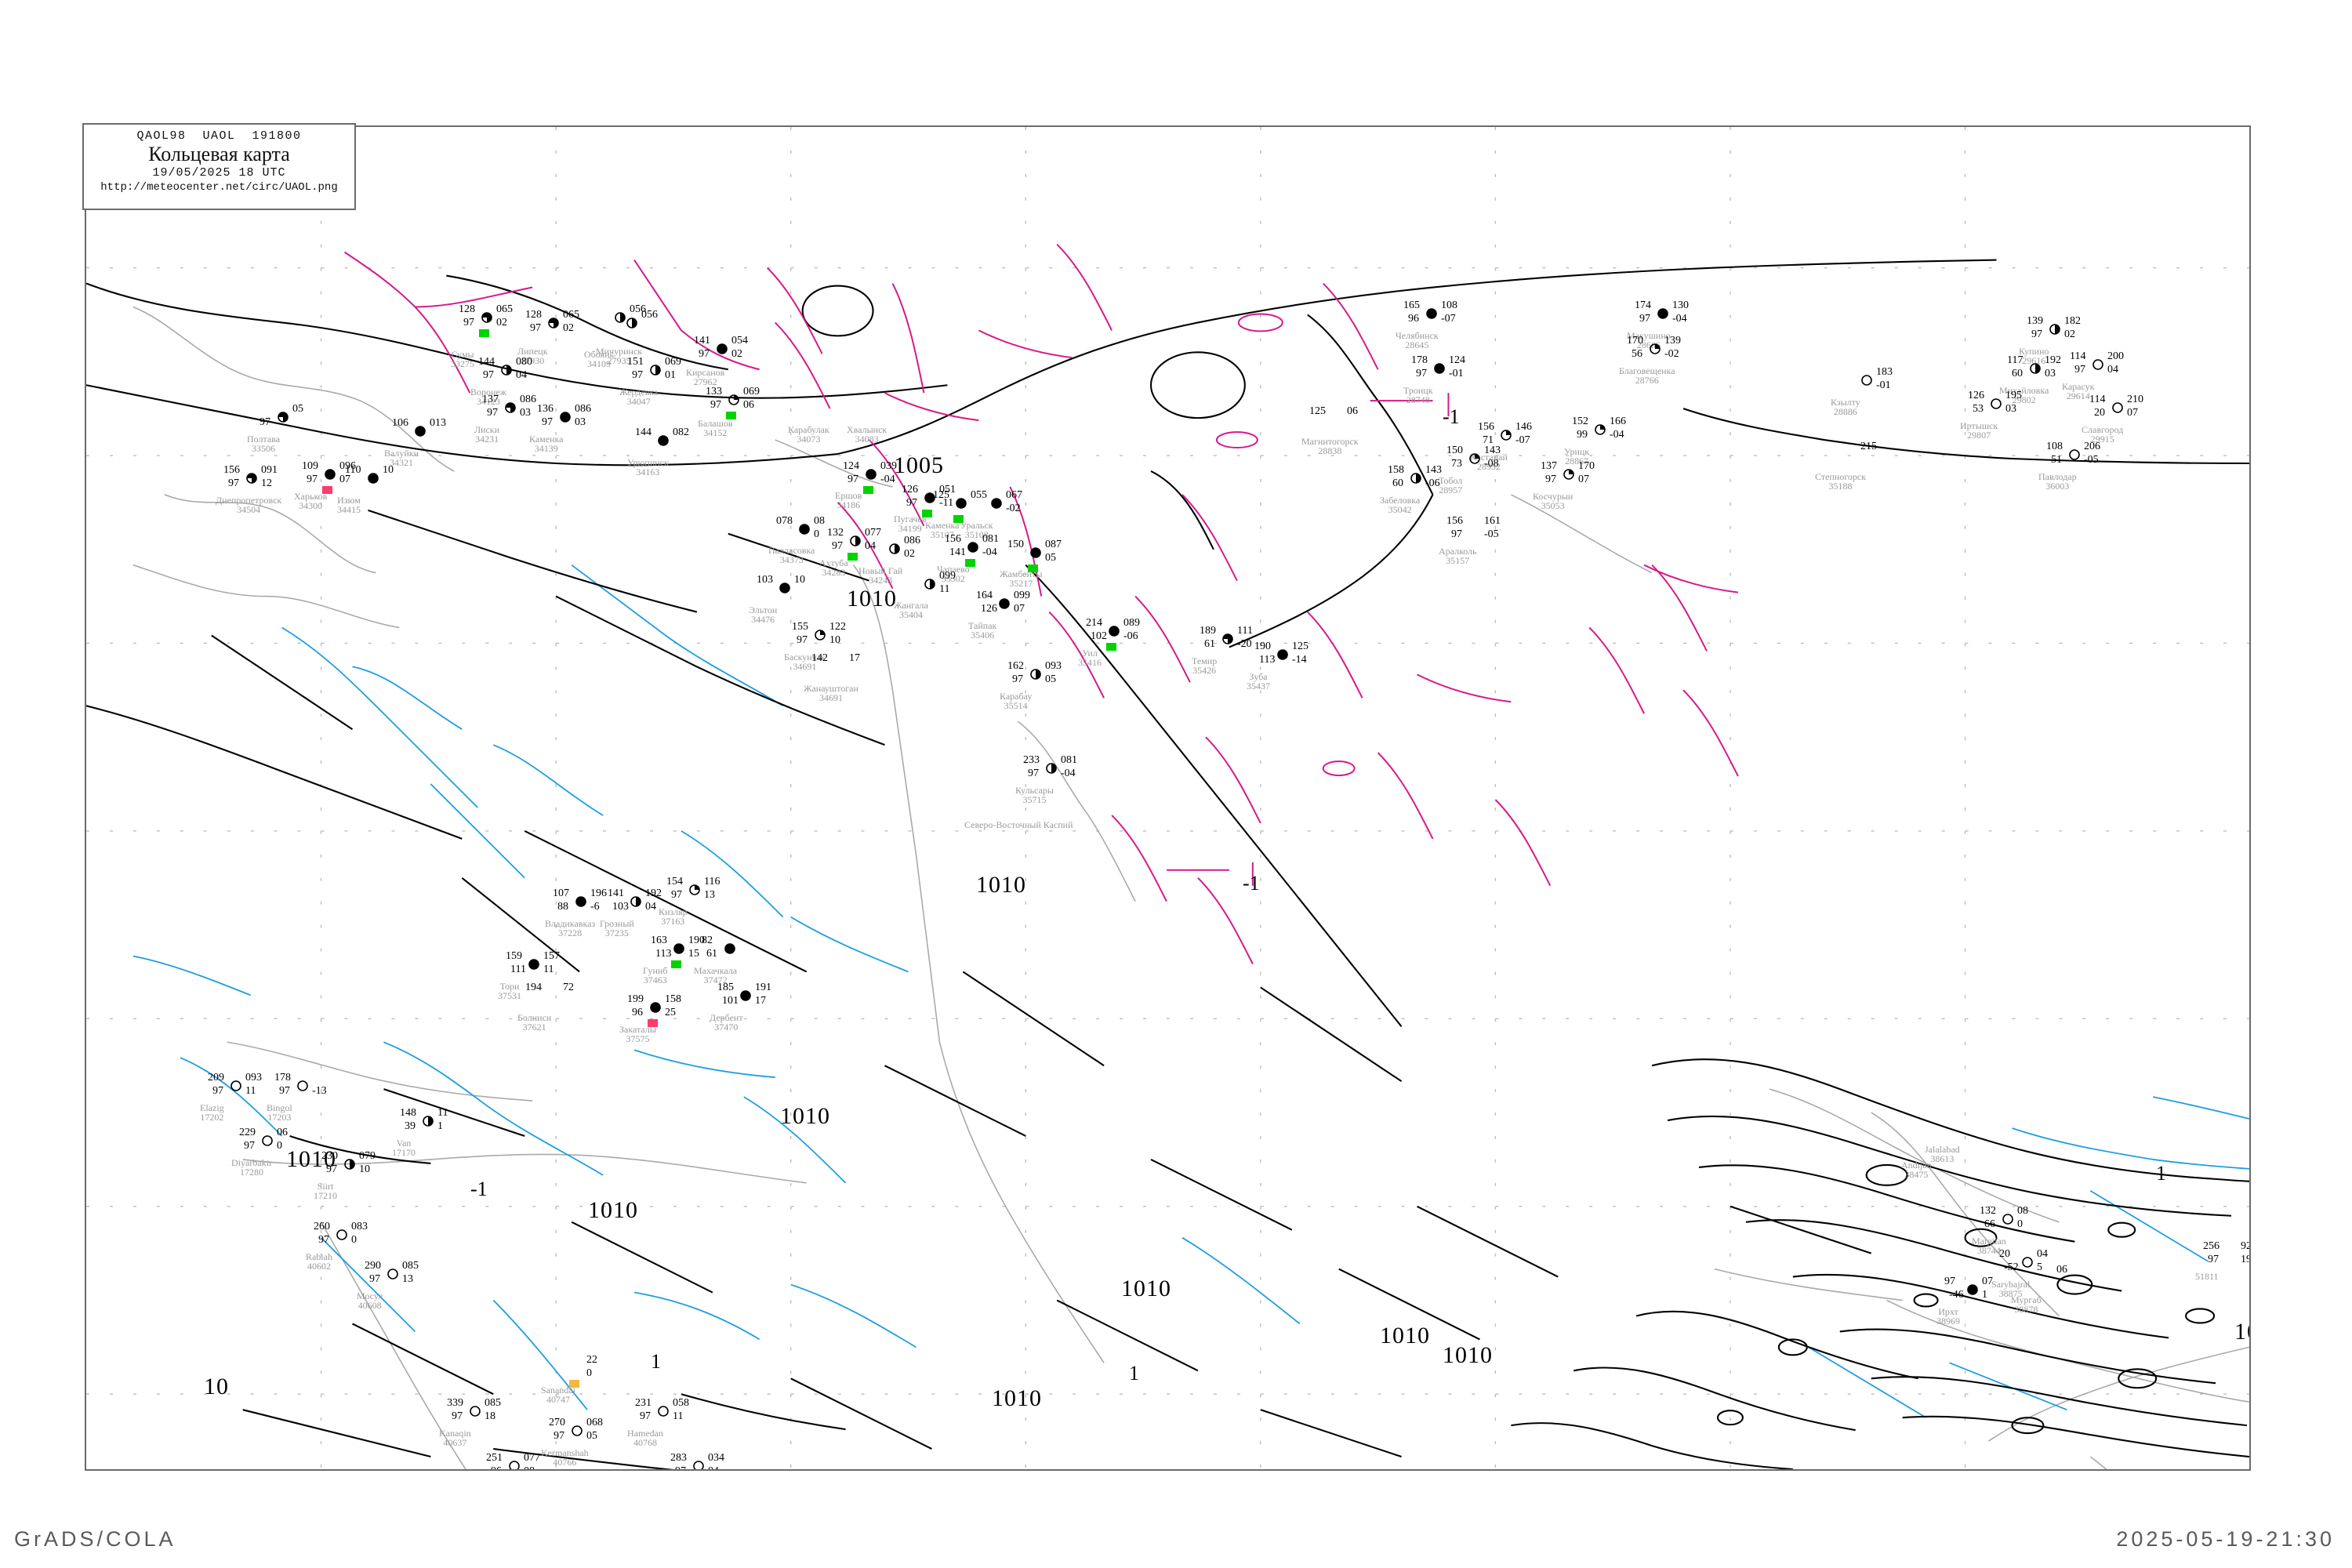 The height and width of the screenshot is (1568, 2352). What do you see at coordinates (942, 525) in the screenshot?
I see `station-city-name: Каменка` at bounding box center [942, 525].